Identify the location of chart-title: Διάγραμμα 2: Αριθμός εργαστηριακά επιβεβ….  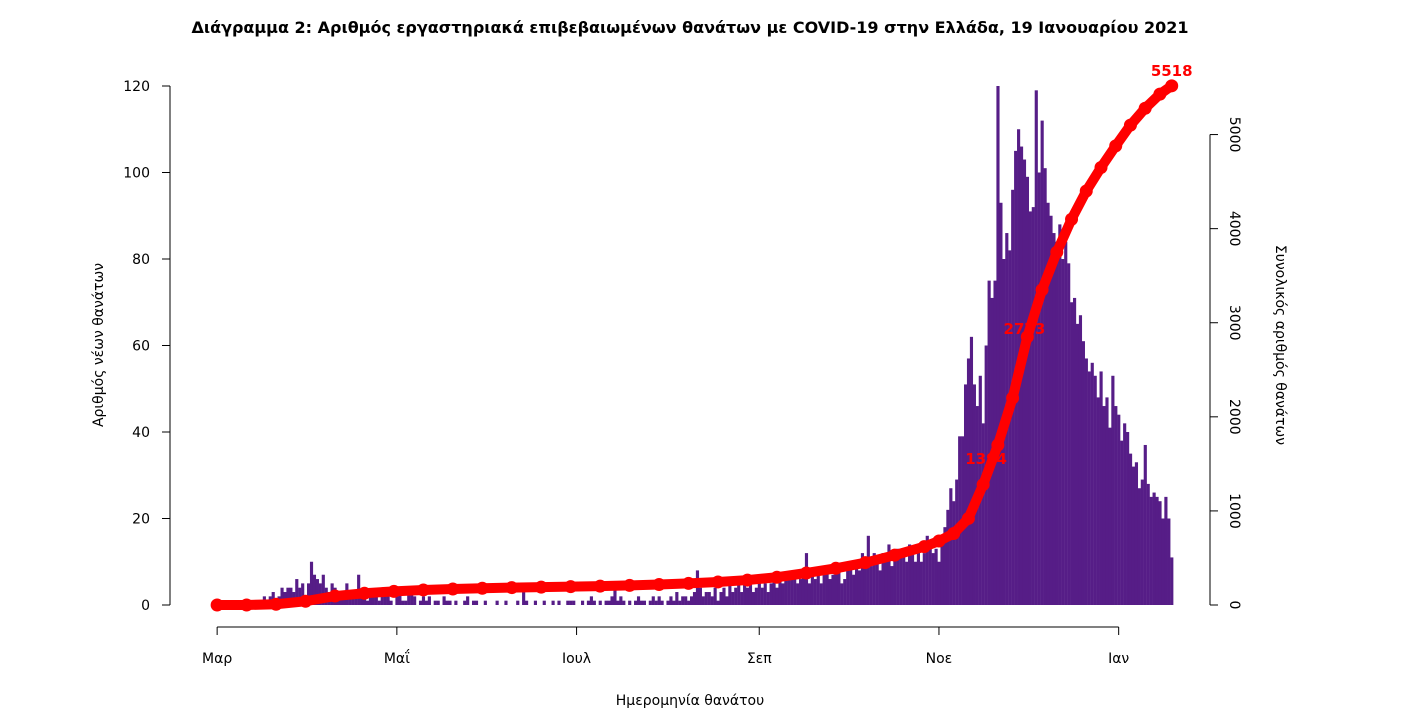
(689, 27).